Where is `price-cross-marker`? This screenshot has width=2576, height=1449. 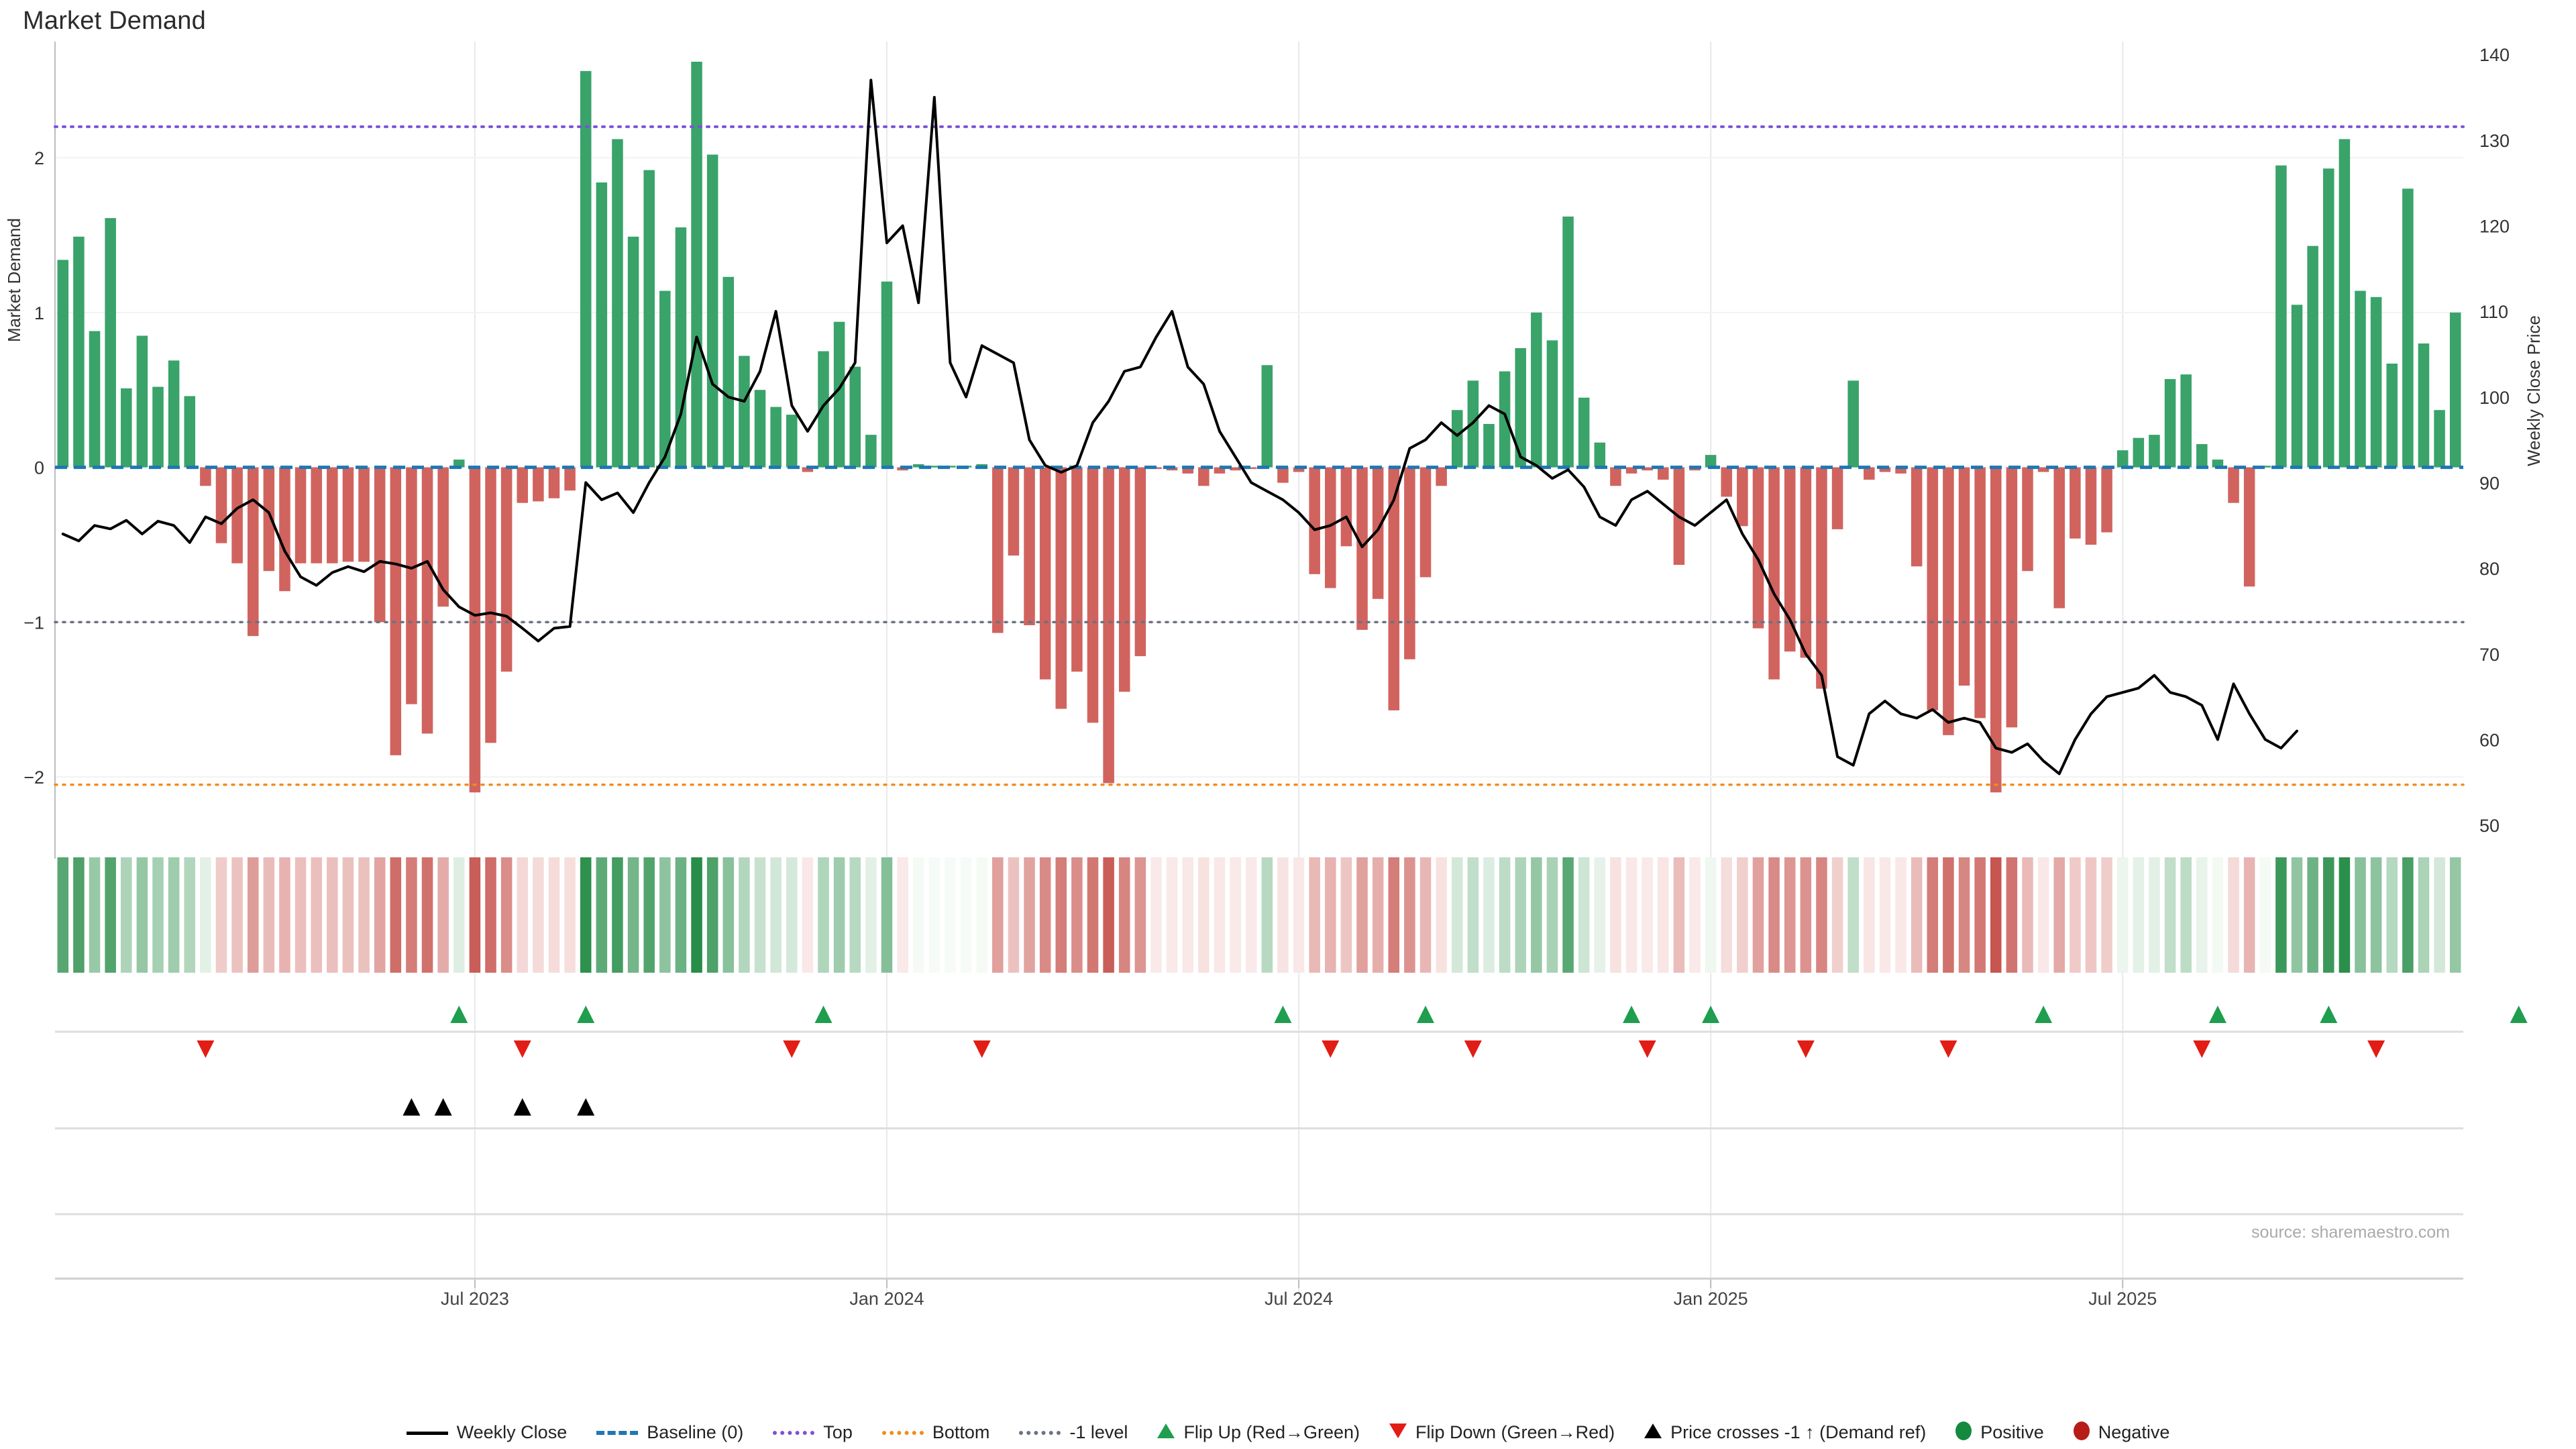
price-cross-marker is located at coordinates (443, 1107).